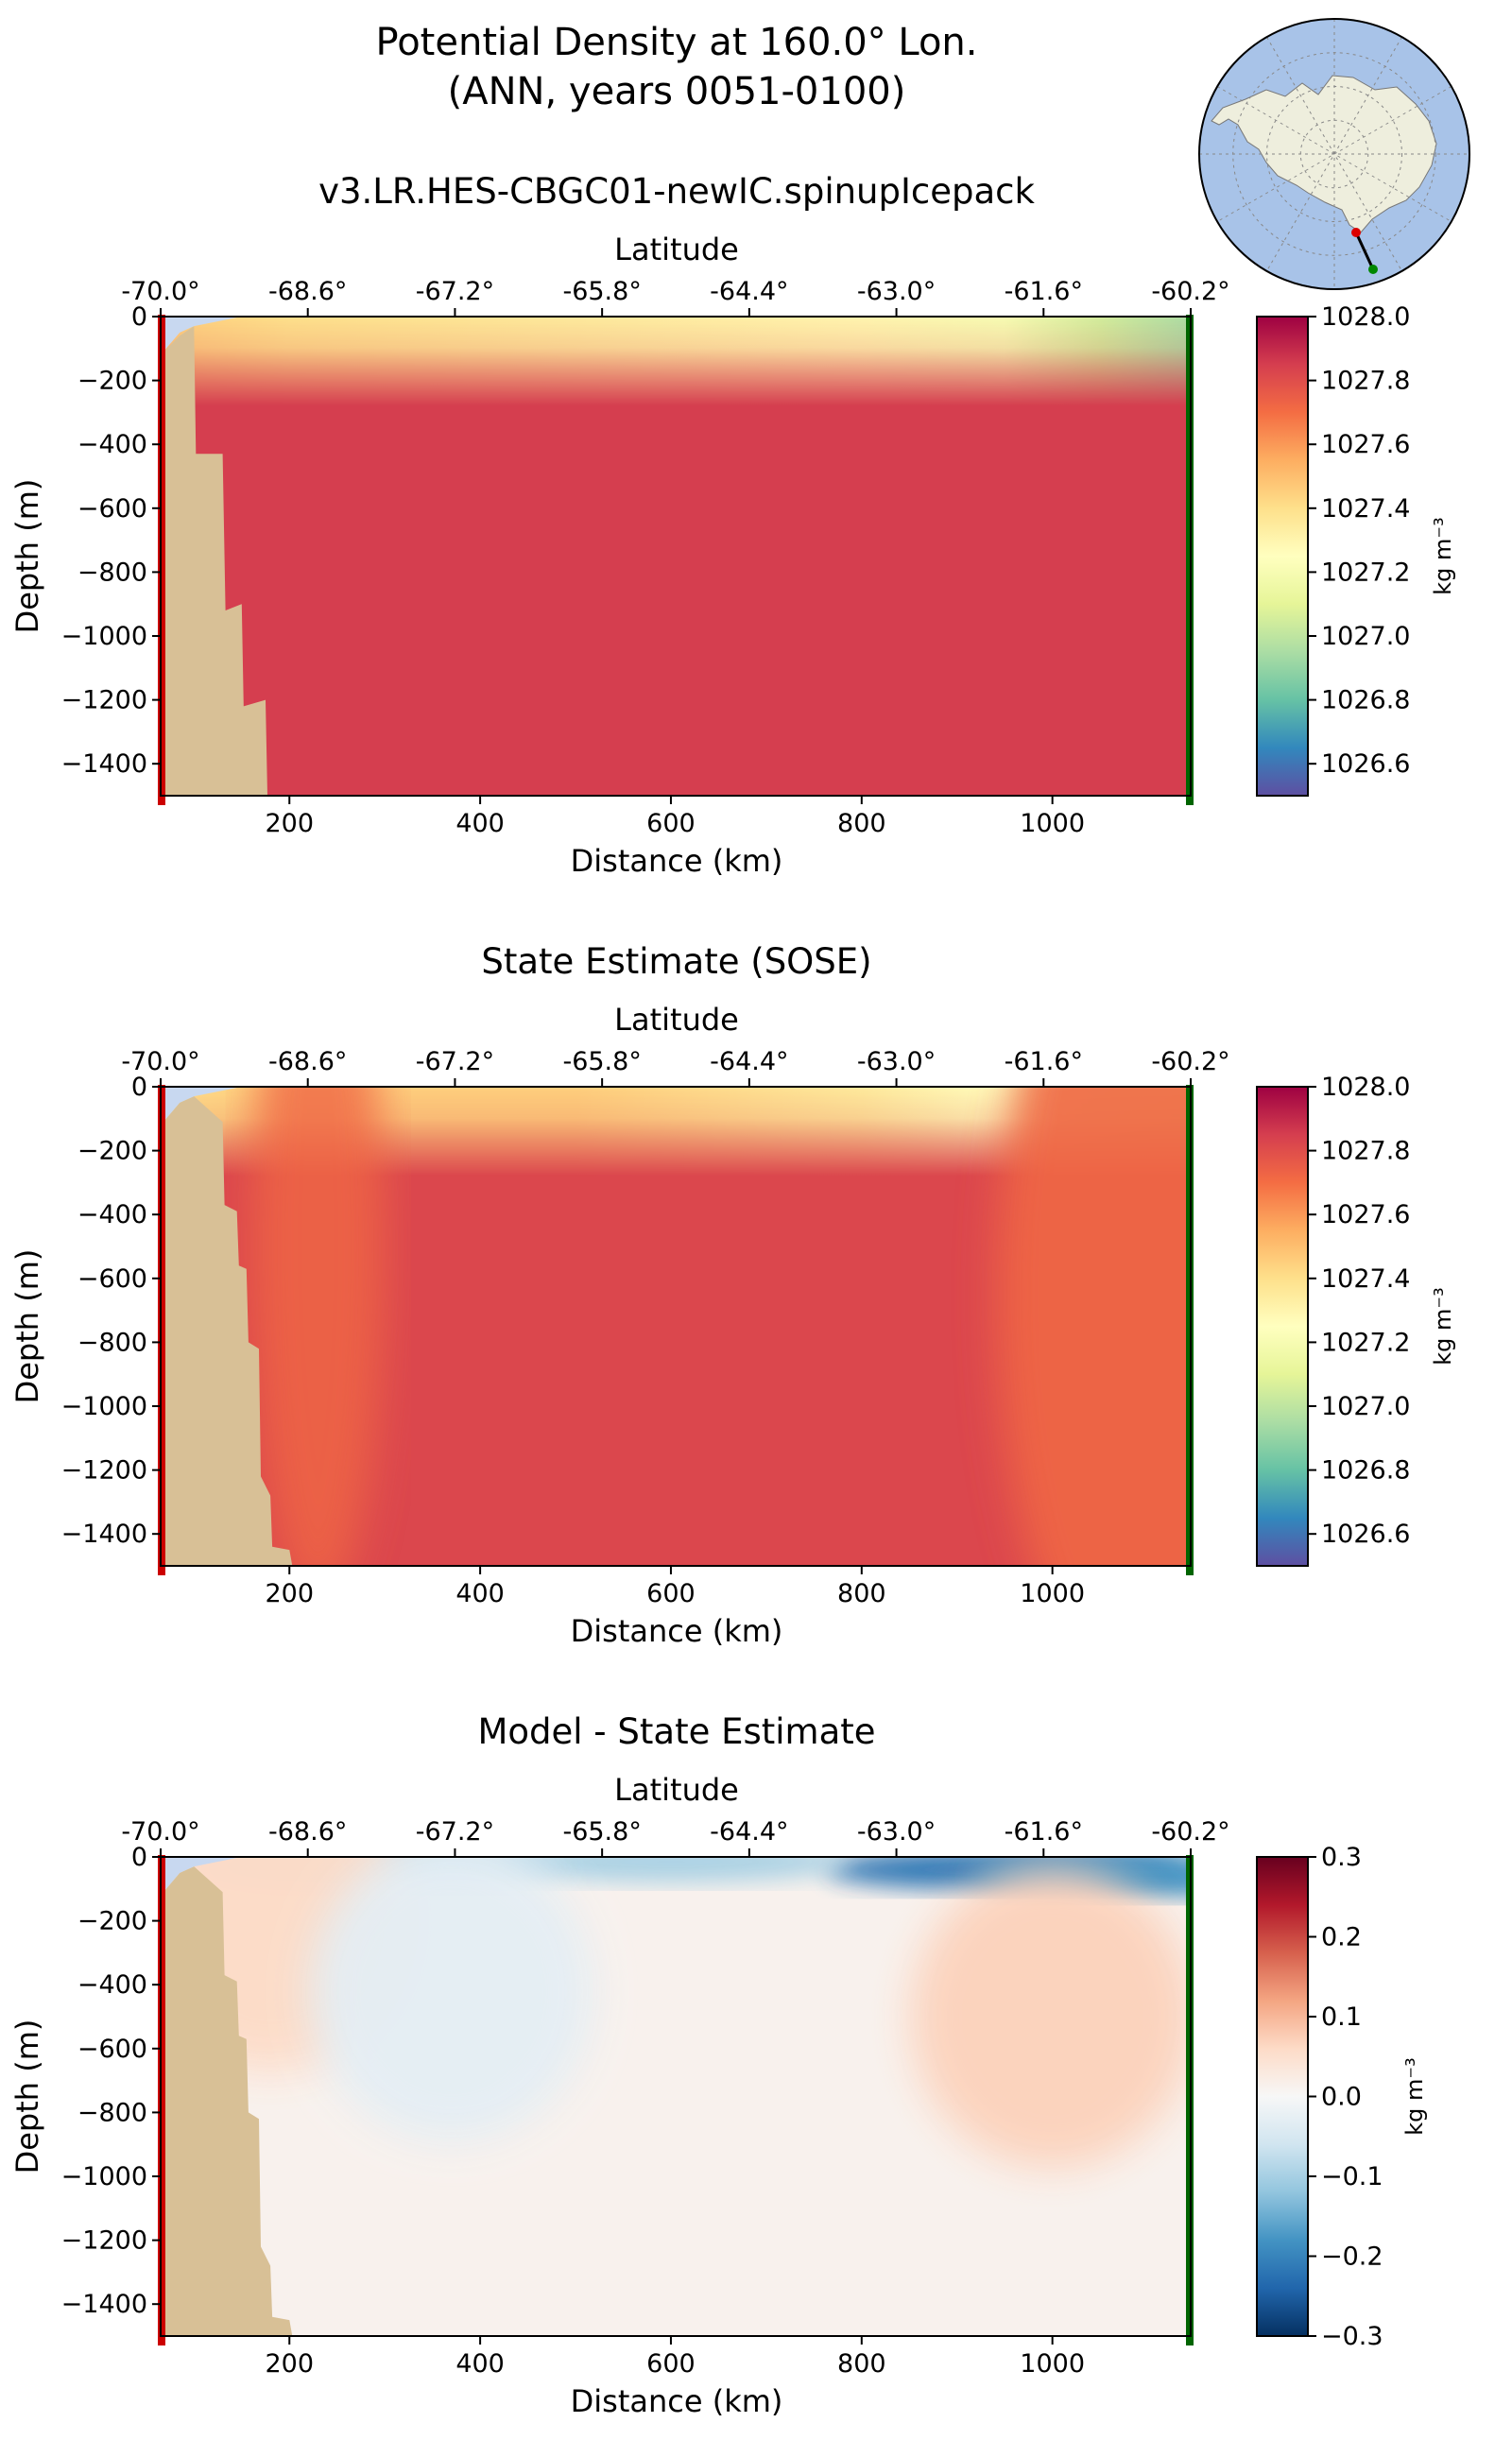  Describe the element at coordinates (676, 361) in the screenshot. I see `surface-layer` at that location.